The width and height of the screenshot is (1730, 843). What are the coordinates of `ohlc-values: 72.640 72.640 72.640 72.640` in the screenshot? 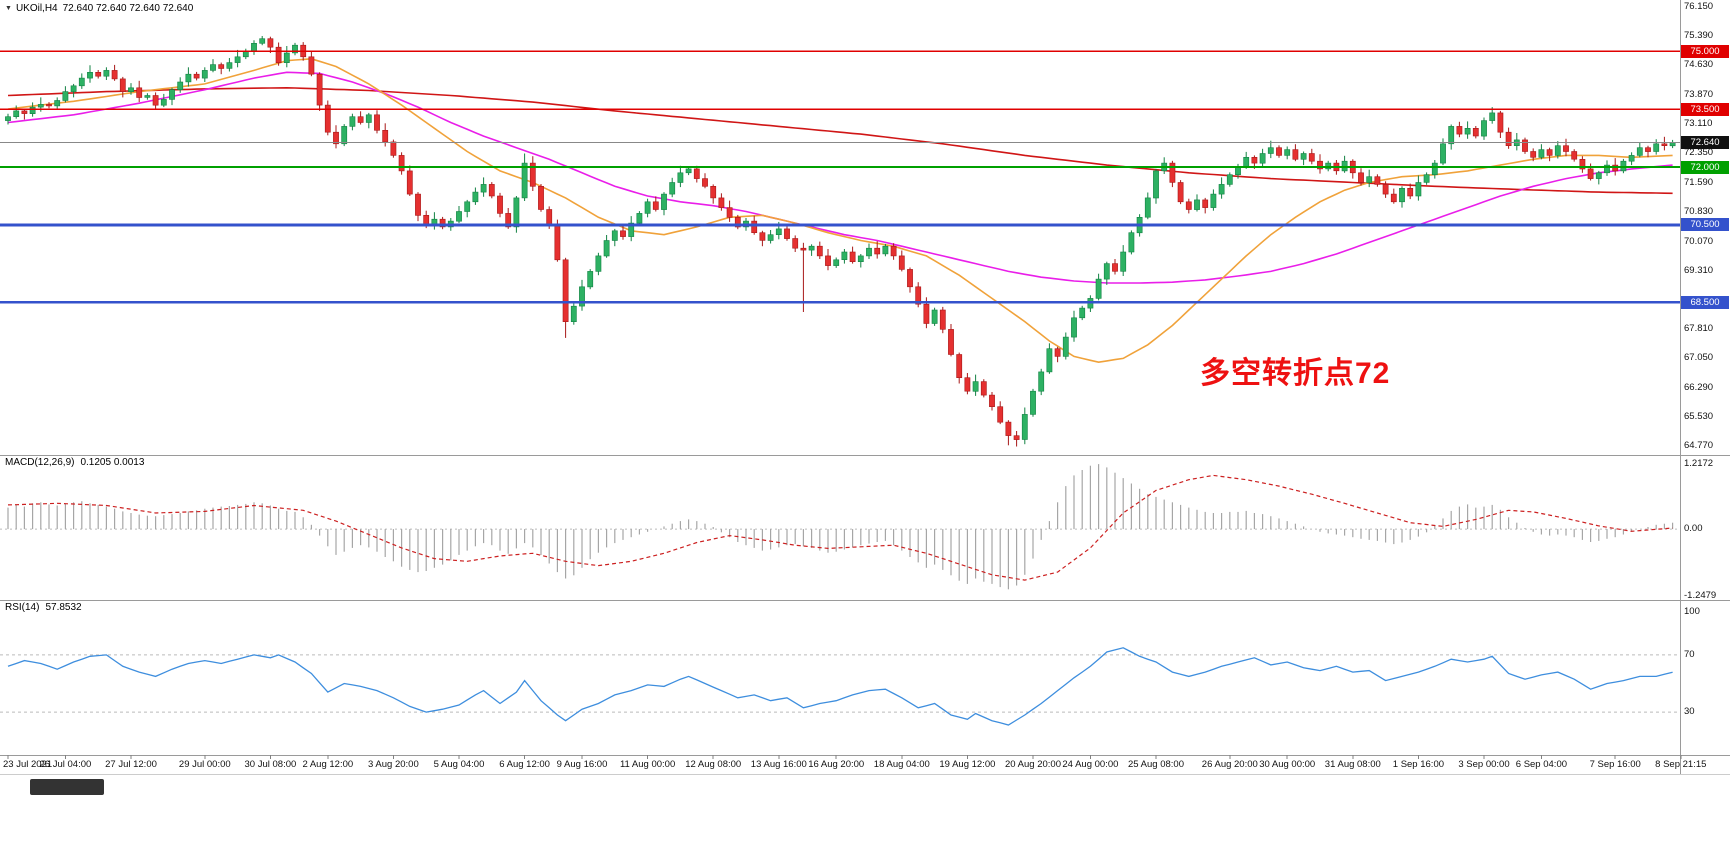 It's located at (128, 8).